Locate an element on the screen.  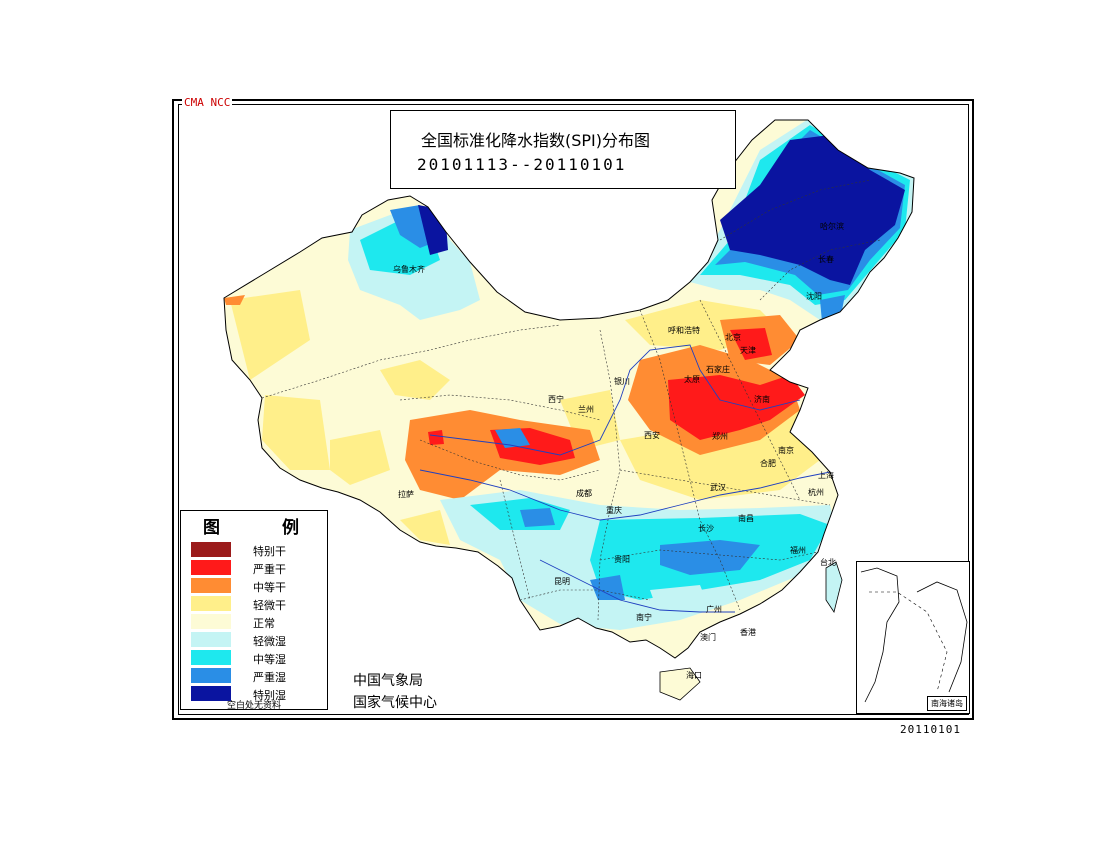
date-range: 20101113--20110101 is located at coordinates (522, 164).